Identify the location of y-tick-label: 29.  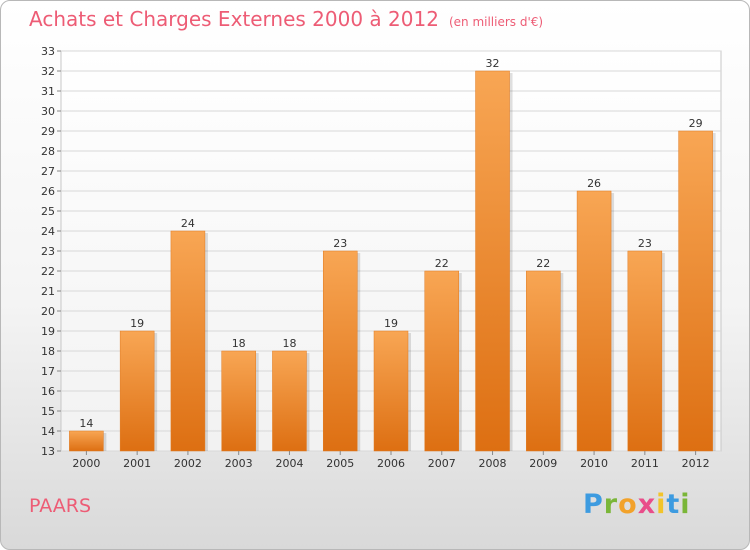
(48, 131).